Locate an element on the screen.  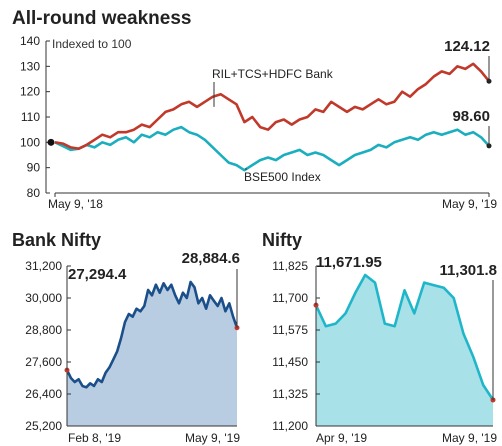
chart3-area-fill is located at coordinates (404, 350).